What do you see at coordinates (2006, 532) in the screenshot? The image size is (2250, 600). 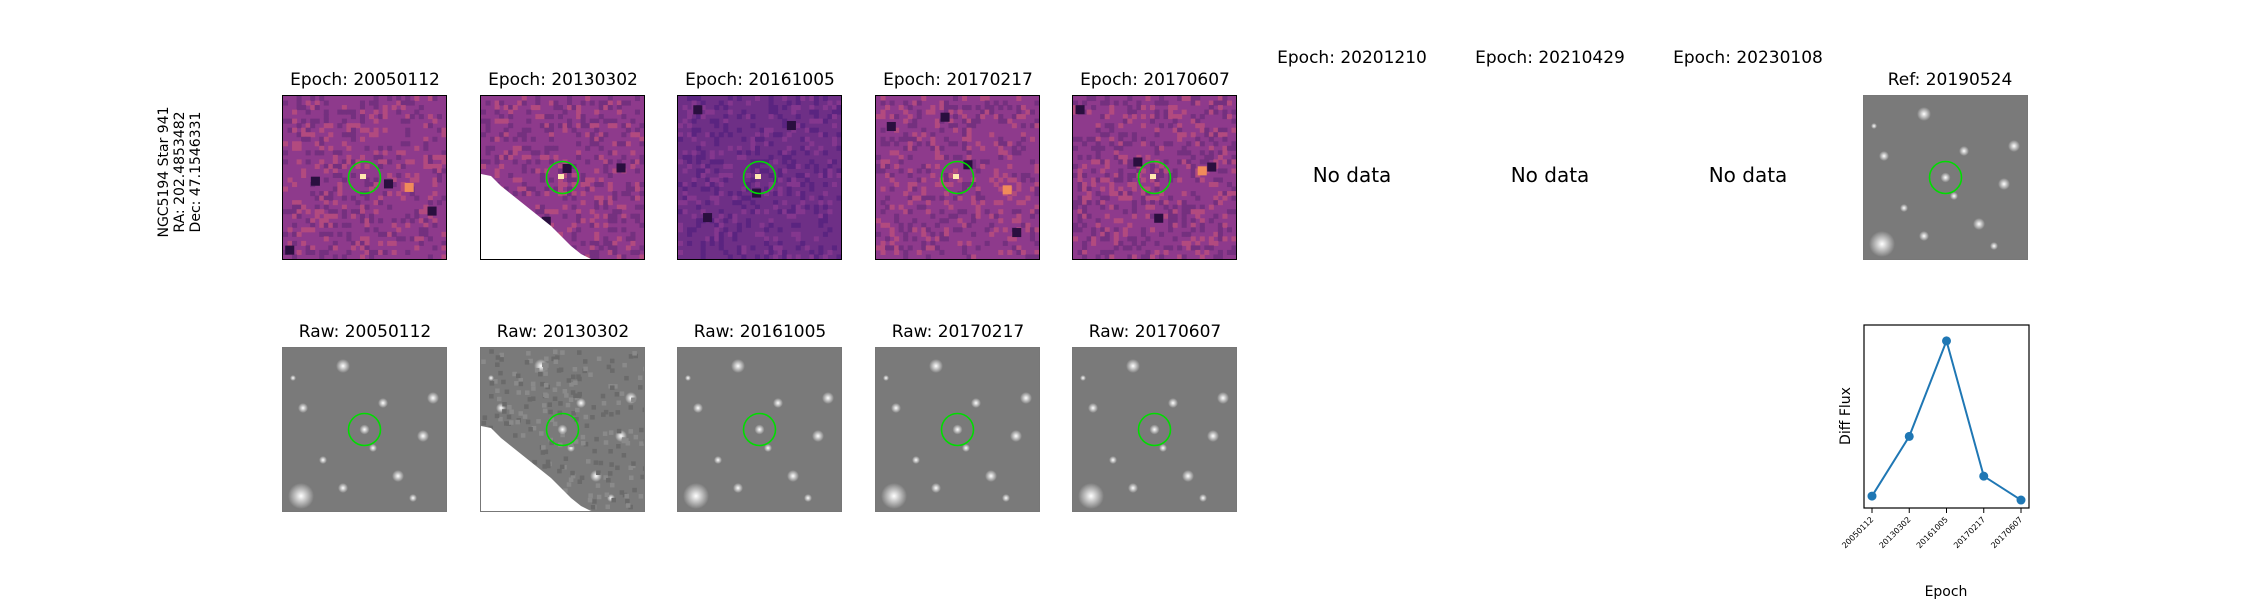 I see `x-tick-label-20170607: 20170607` at bounding box center [2006, 532].